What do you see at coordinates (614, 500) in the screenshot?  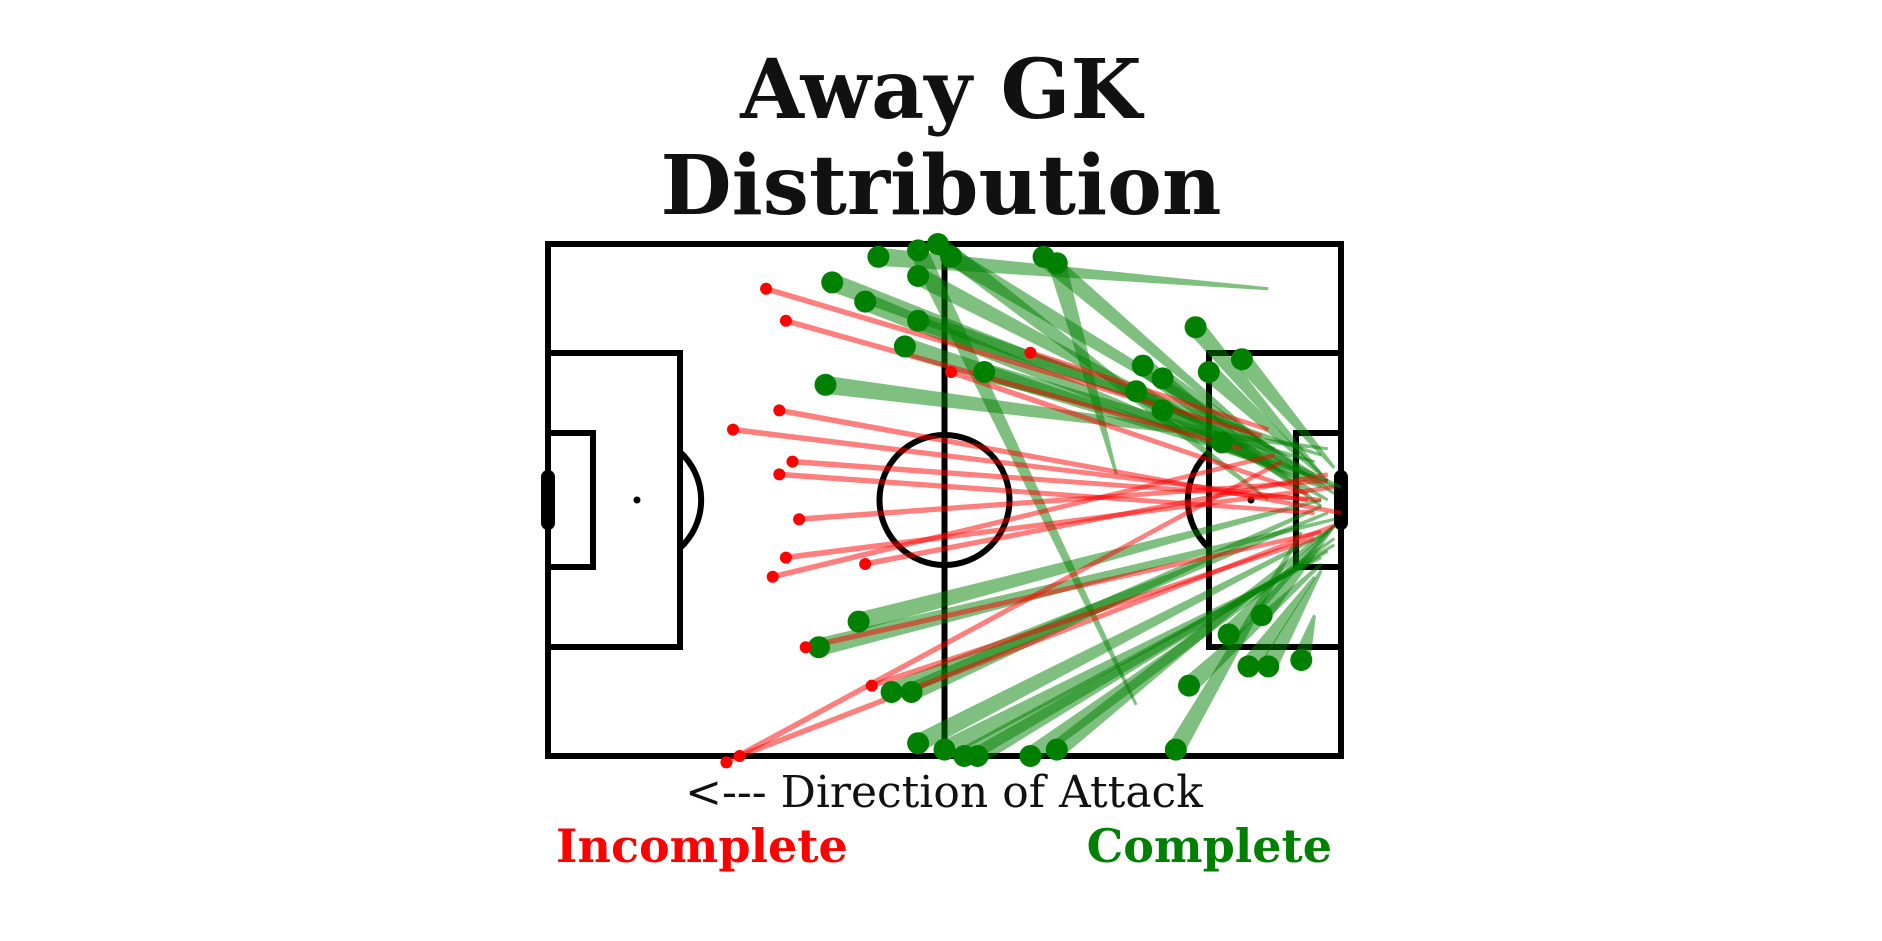 I see `left-penalty-area` at bounding box center [614, 500].